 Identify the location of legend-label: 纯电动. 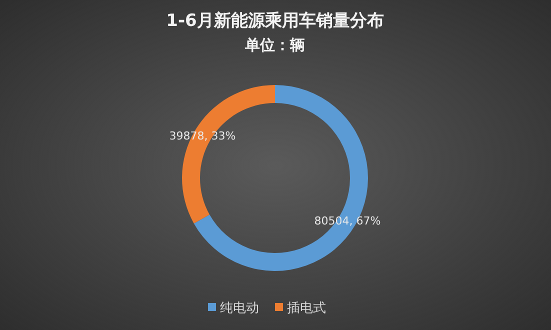
(239, 308).